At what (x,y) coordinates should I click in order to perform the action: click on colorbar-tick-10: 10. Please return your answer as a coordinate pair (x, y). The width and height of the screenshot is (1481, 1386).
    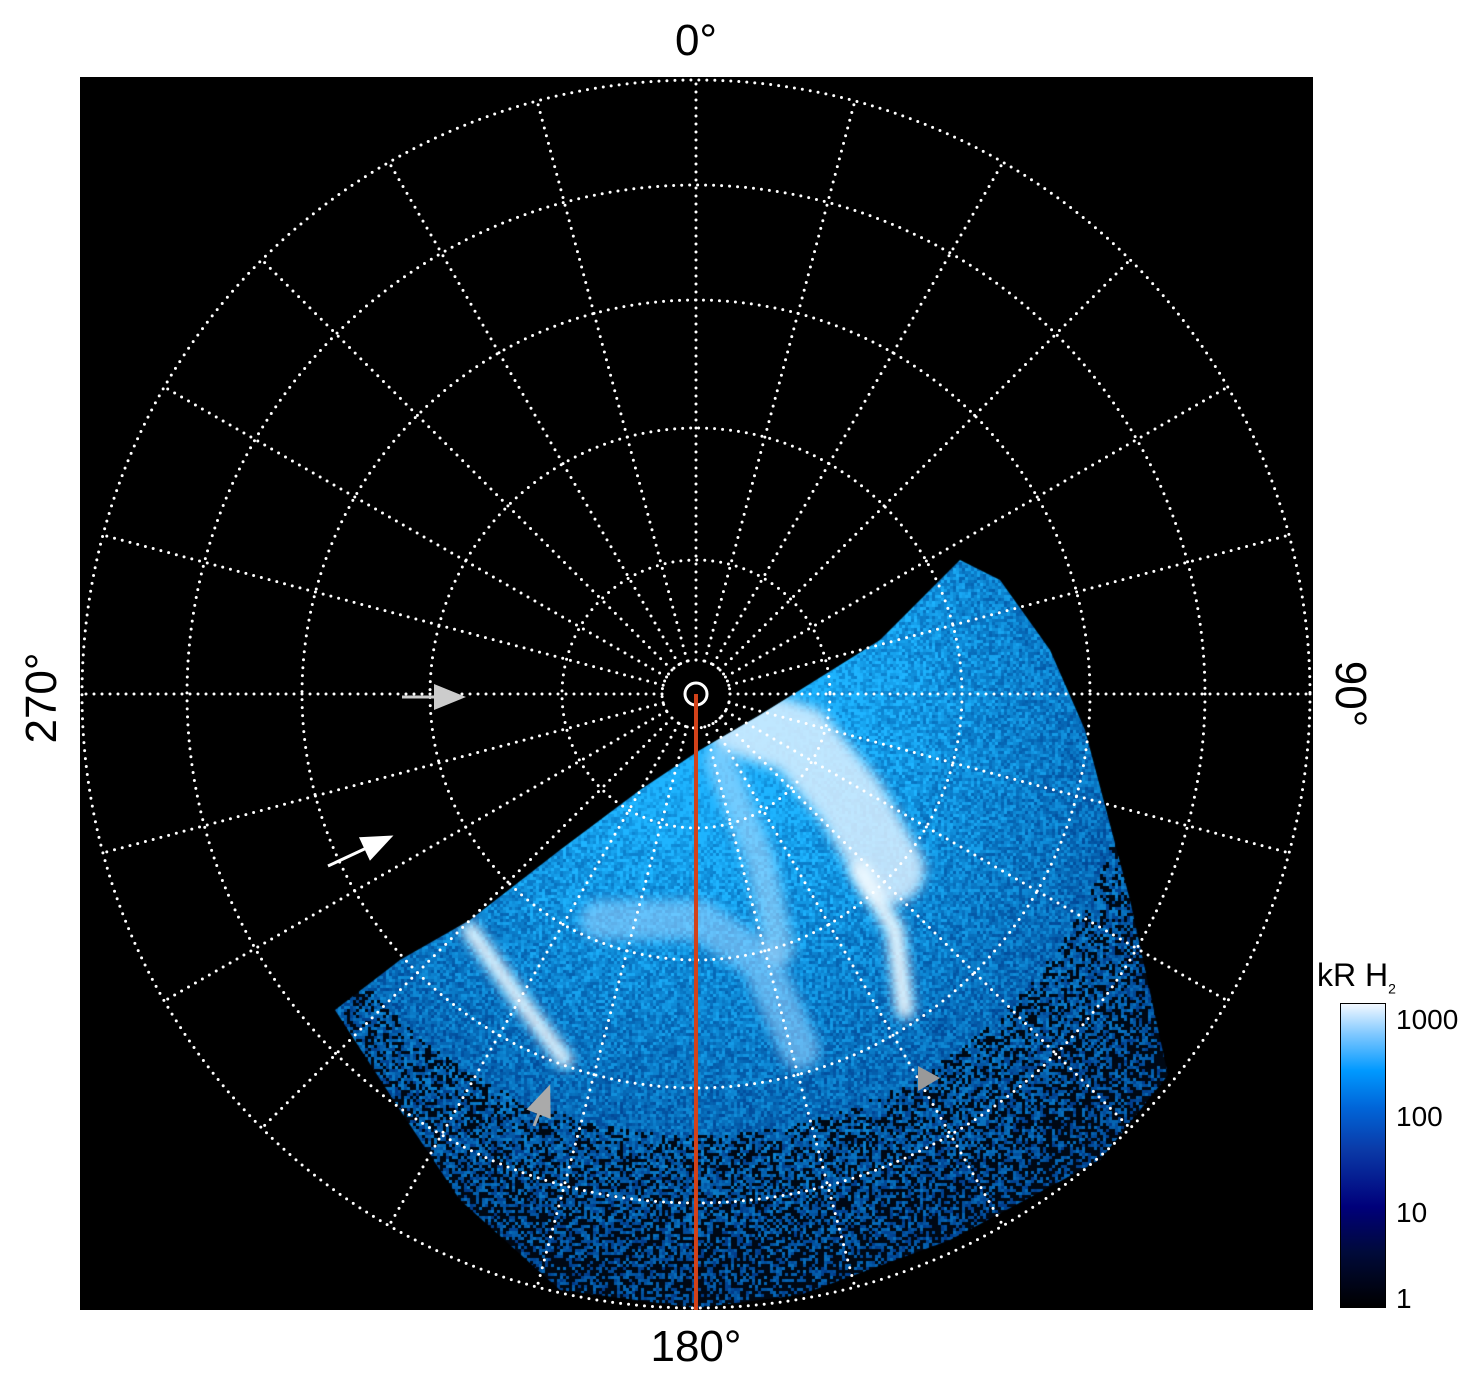
    Looking at the image, I should click on (1412, 1212).